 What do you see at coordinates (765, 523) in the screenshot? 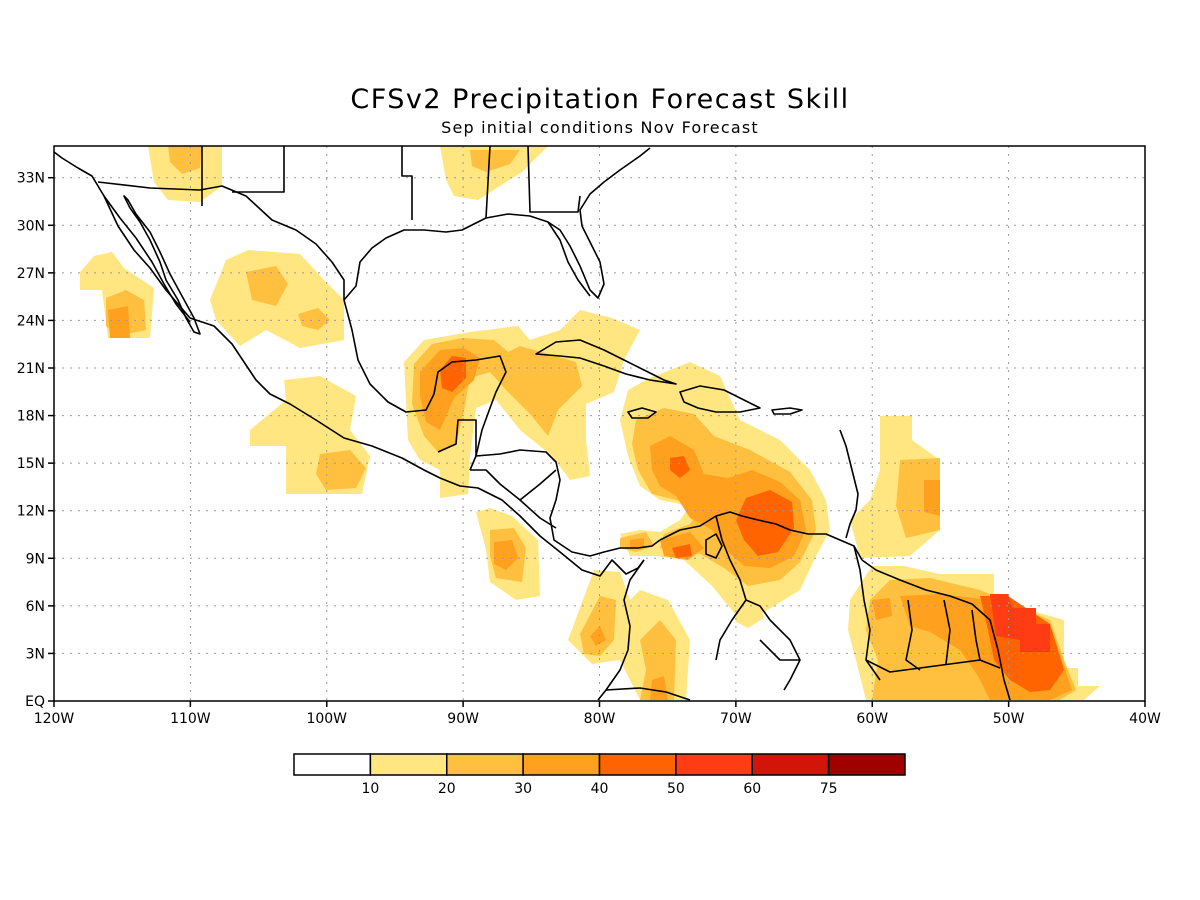
I see `skill-blob-caribbean-50b` at bounding box center [765, 523].